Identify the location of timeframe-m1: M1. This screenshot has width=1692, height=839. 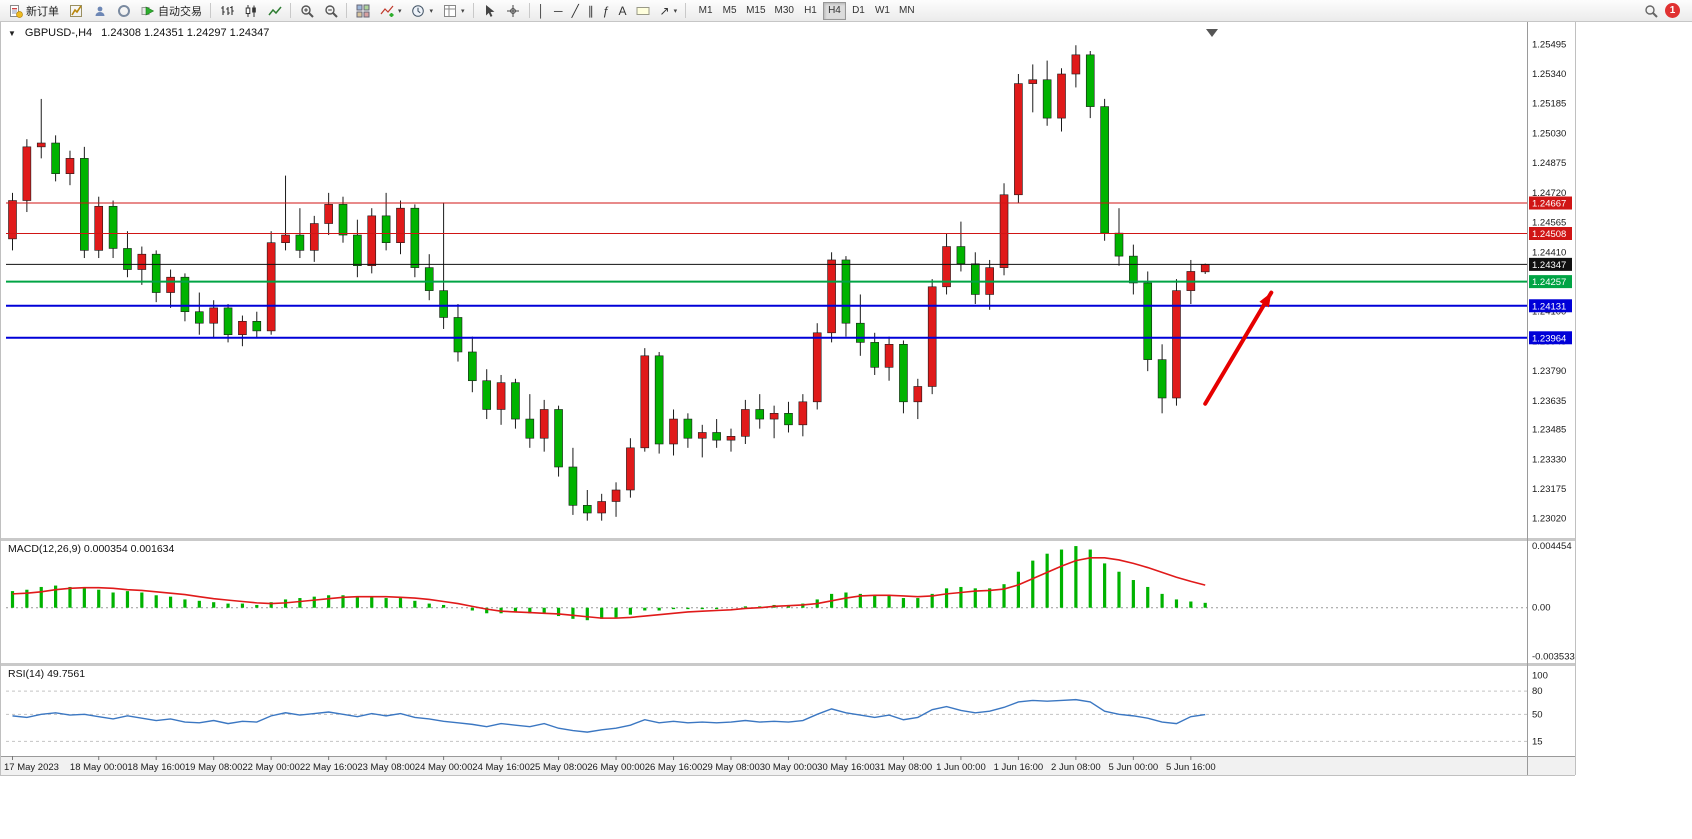
(705, 11).